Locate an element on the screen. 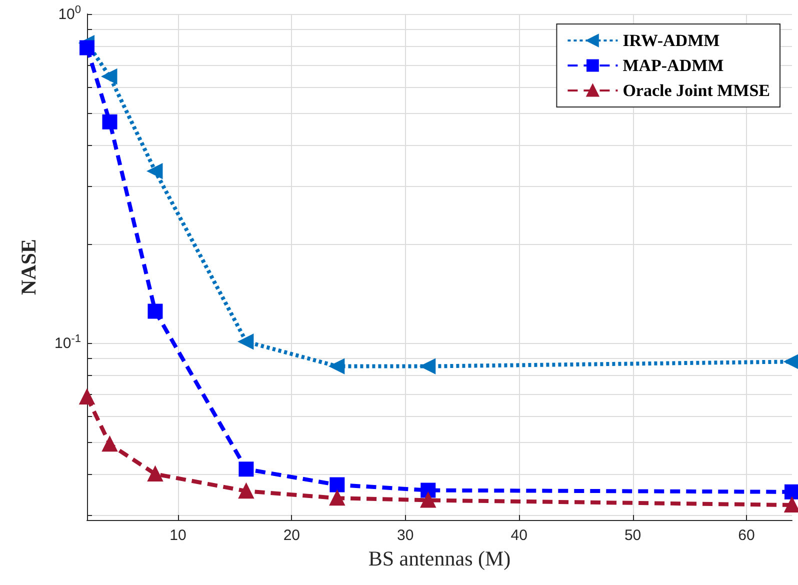  legend-label: IRW-ADMM is located at coordinates (671, 40).